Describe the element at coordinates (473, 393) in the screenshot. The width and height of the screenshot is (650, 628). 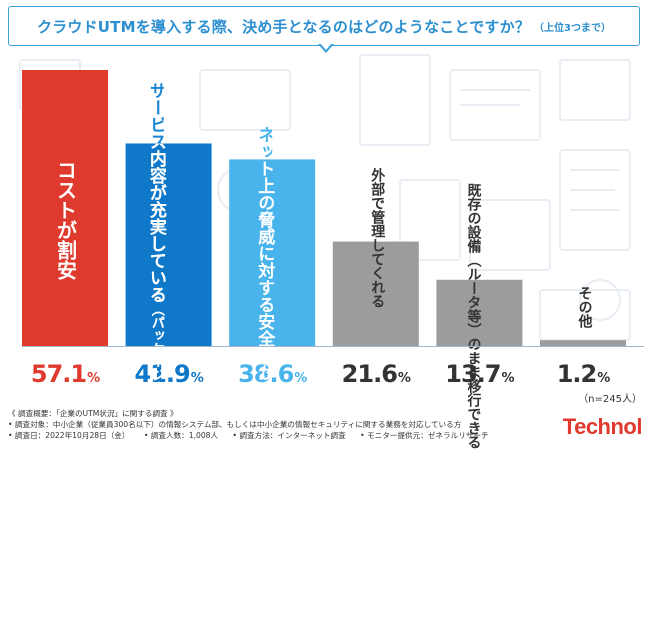
I see `category-label-line: のまま移行できる` at that location.